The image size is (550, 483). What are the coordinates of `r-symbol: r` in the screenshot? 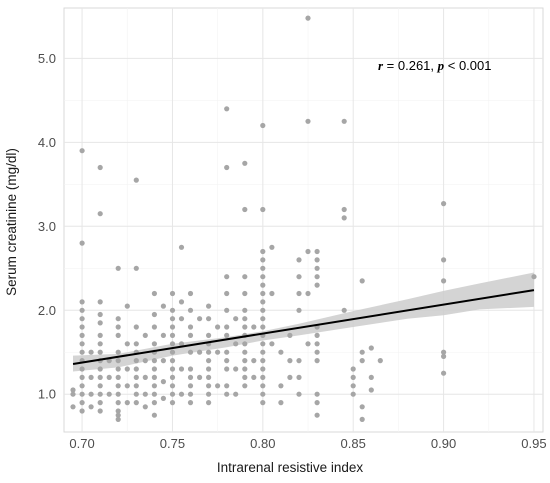 It's located at (381, 65).